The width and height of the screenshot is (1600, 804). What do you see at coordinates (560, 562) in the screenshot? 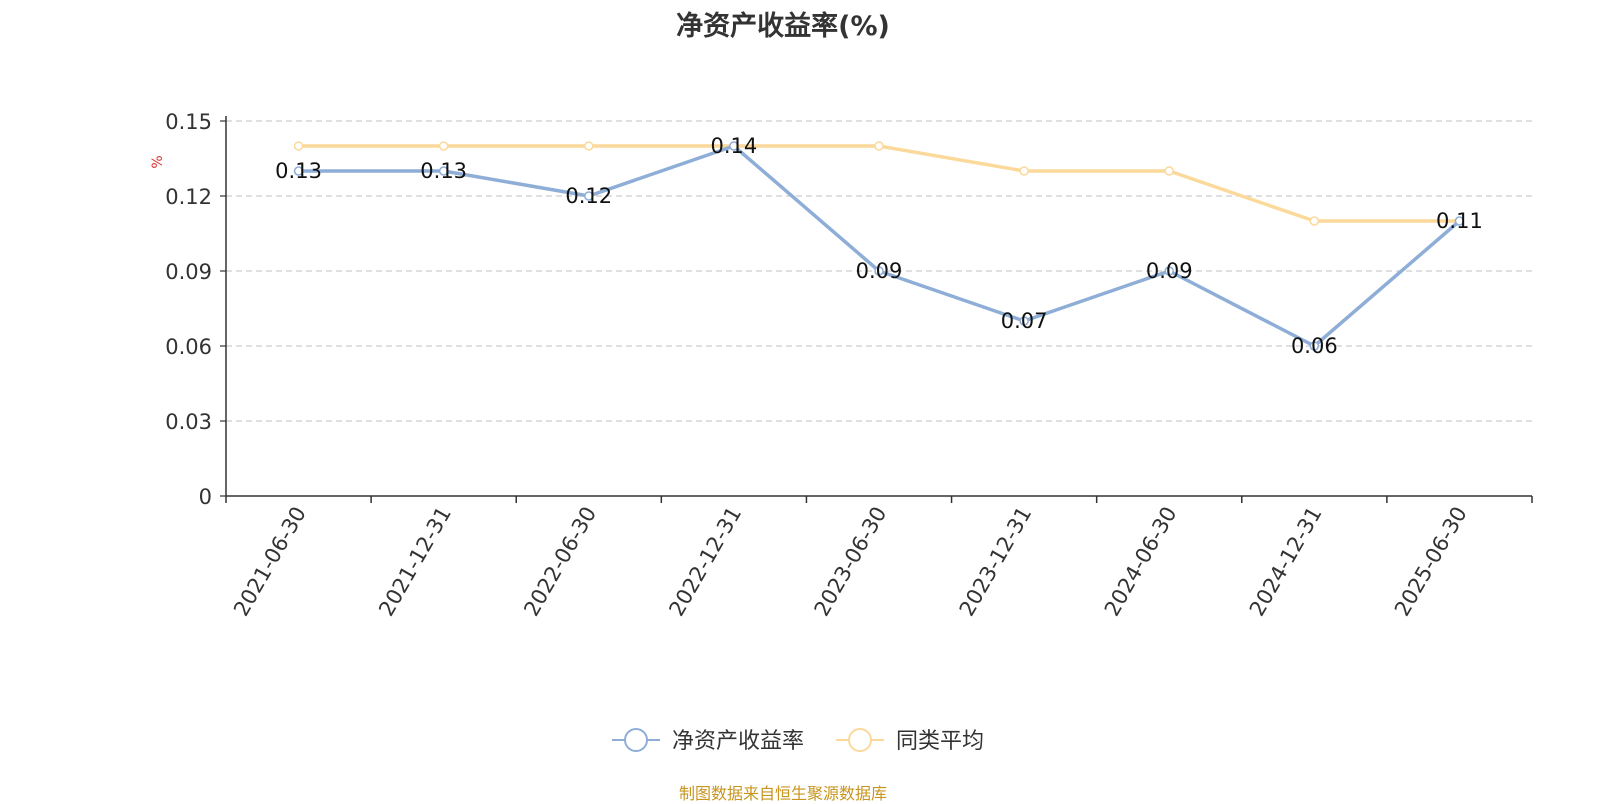
I see `x-tick-label: 2022-06-30` at bounding box center [560, 562].